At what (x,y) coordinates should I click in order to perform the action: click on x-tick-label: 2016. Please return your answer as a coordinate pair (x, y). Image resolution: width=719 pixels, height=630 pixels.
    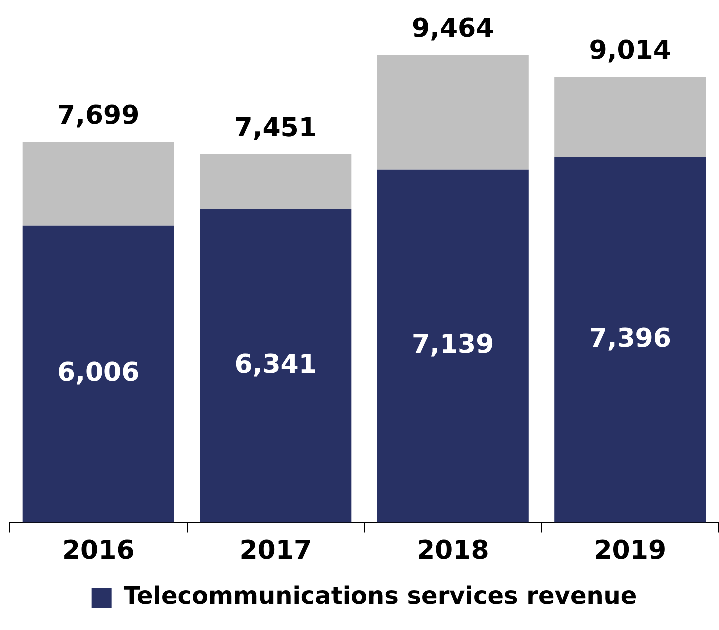
    Looking at the image, I should click on (98, 551).